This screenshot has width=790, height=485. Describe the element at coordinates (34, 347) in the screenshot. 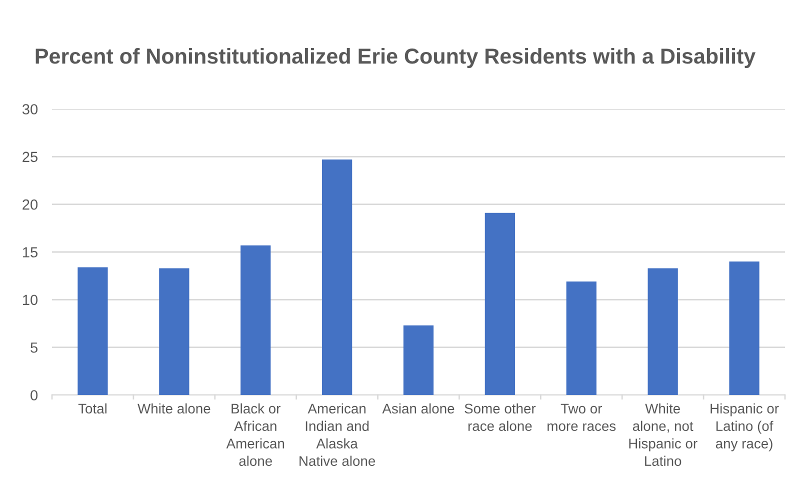

I see `y-tick-label: 5` at that location.